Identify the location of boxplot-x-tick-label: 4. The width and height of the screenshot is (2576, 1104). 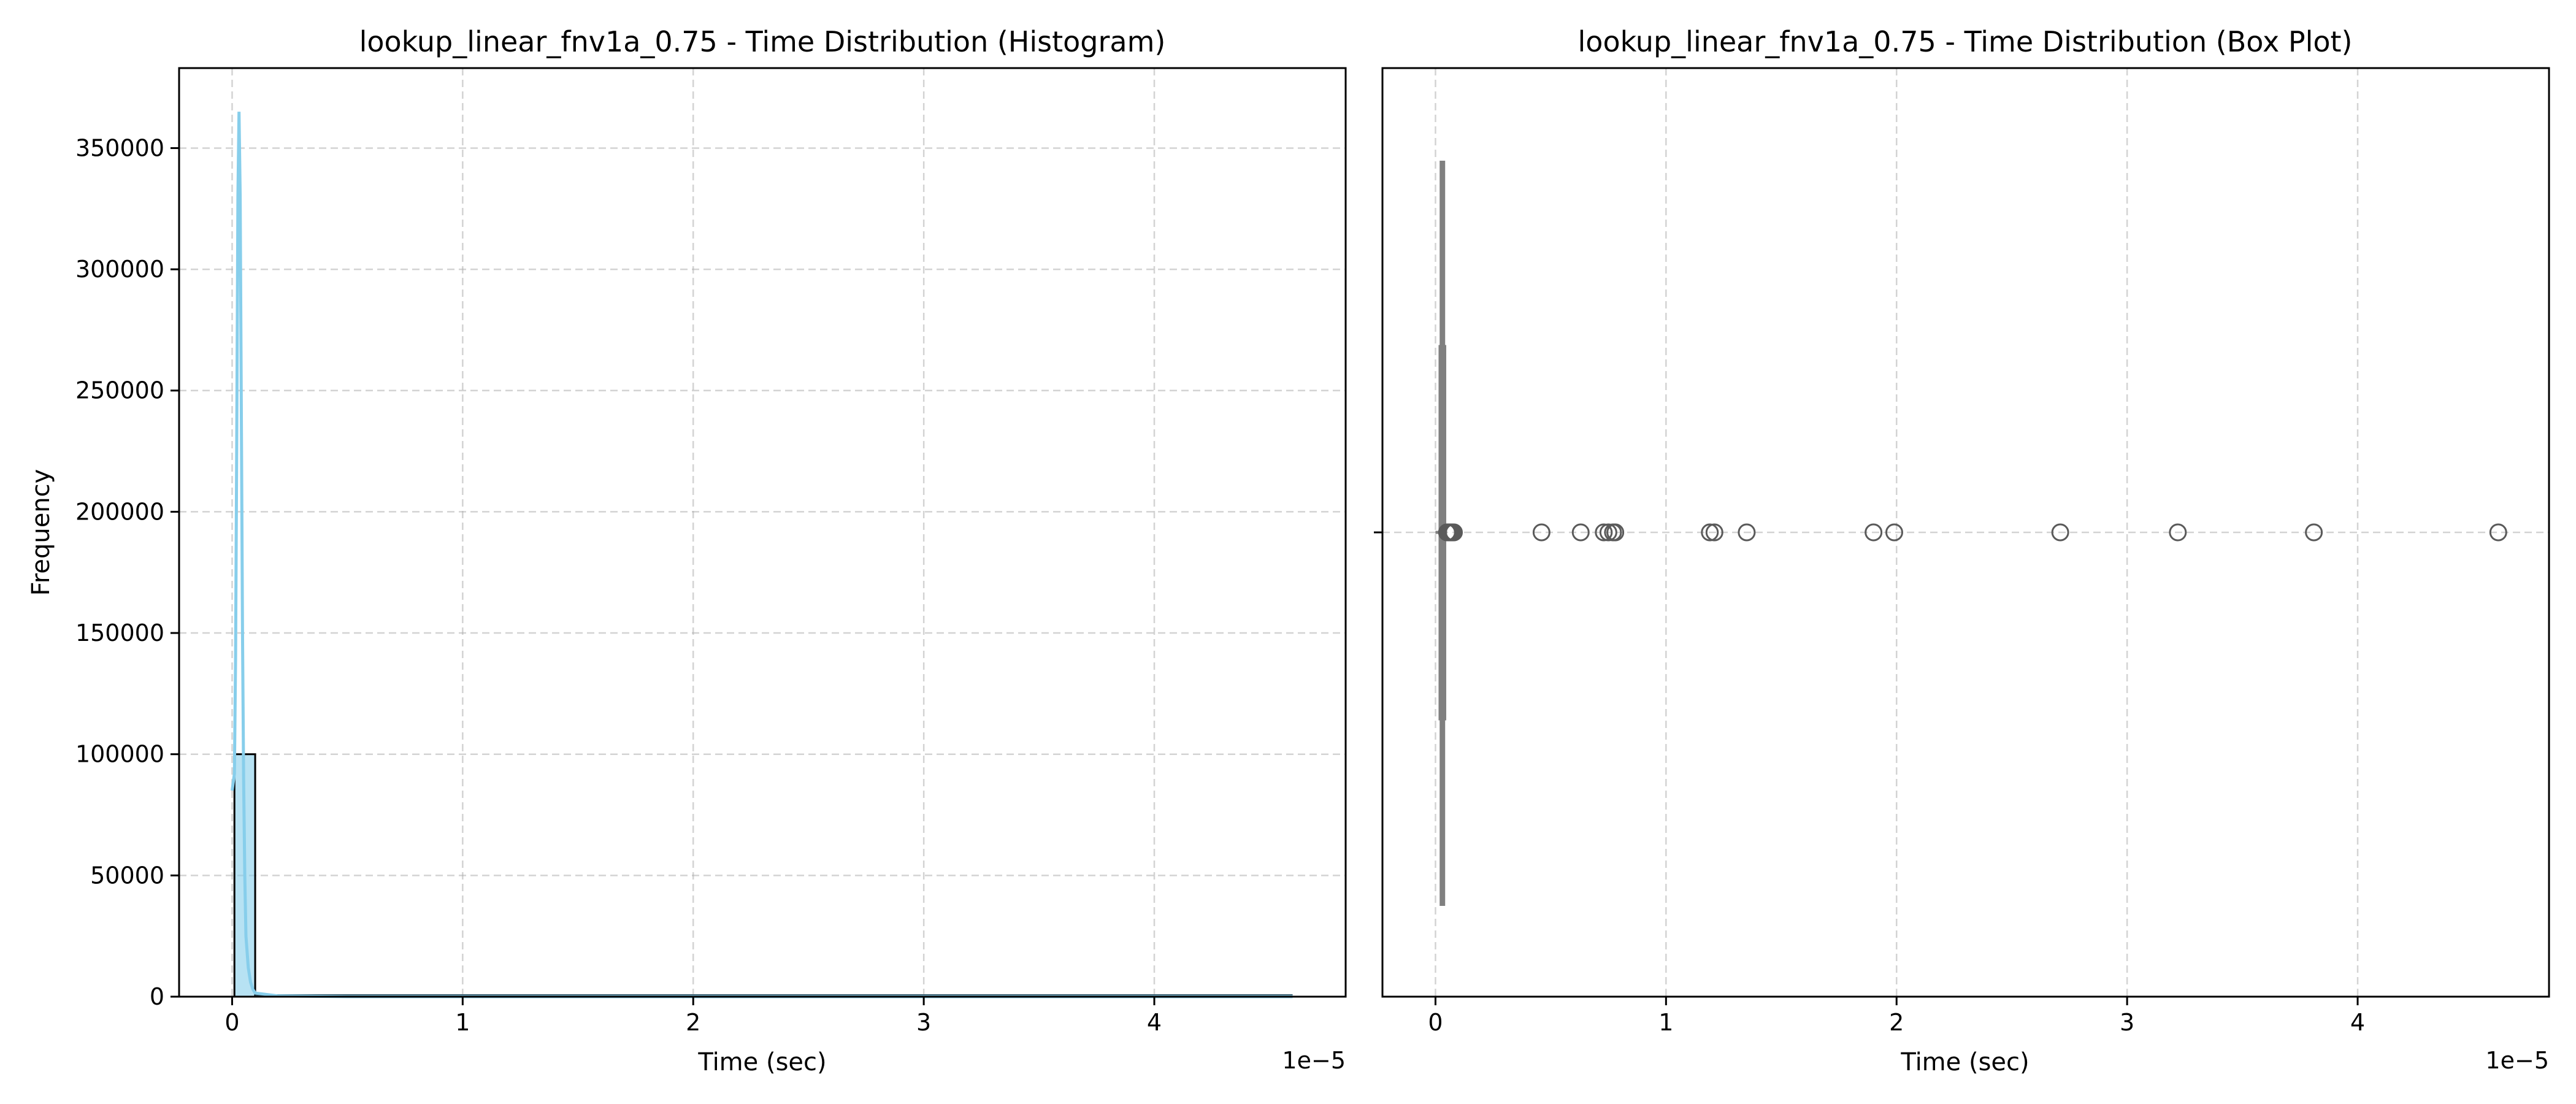
(2357, 1022).